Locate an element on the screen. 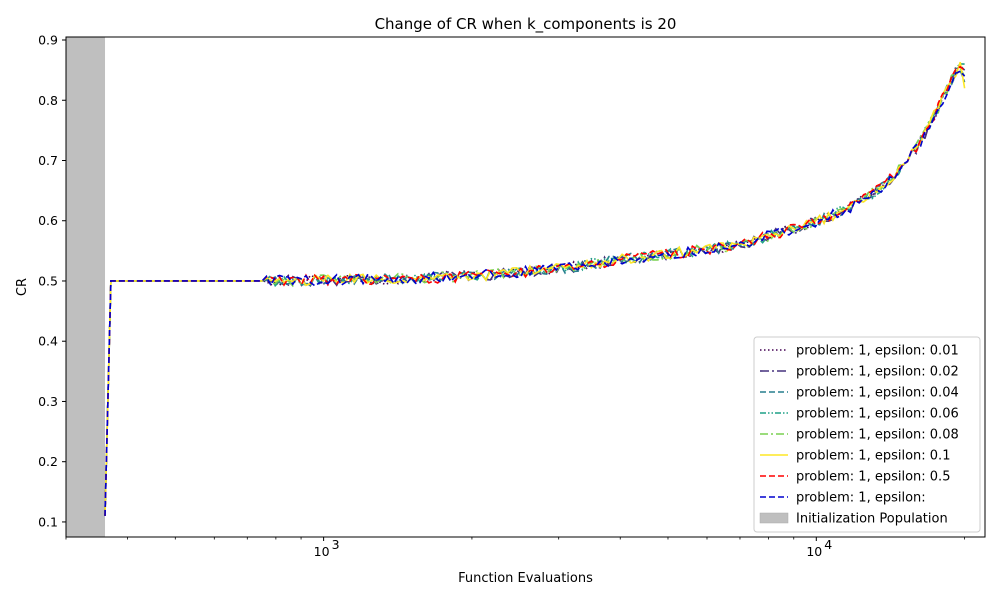 This screenshot has width=1000, height=600. legend-label: problem: 1, epsilon: 0.02 is located at coordinates (877, 372).